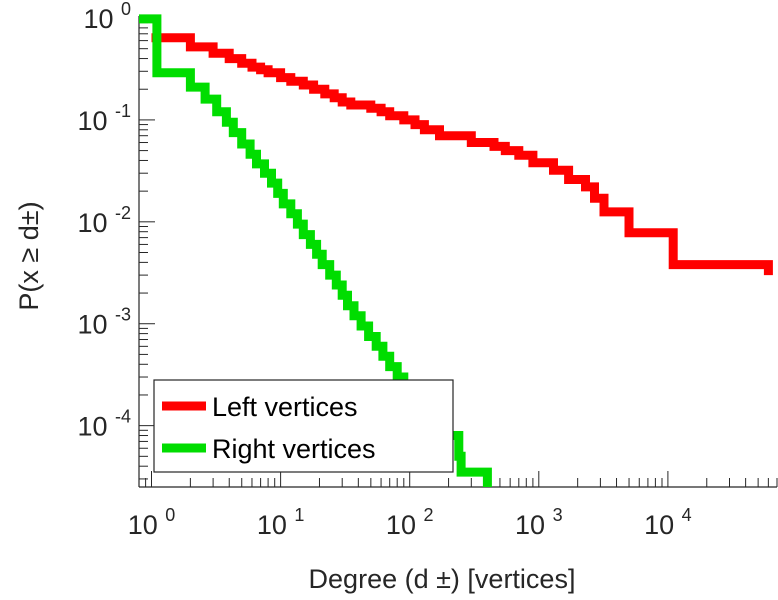 This screenshot has width=778, height=600. I want to click on y-tick-label: 10 -2, so click(104, 220).